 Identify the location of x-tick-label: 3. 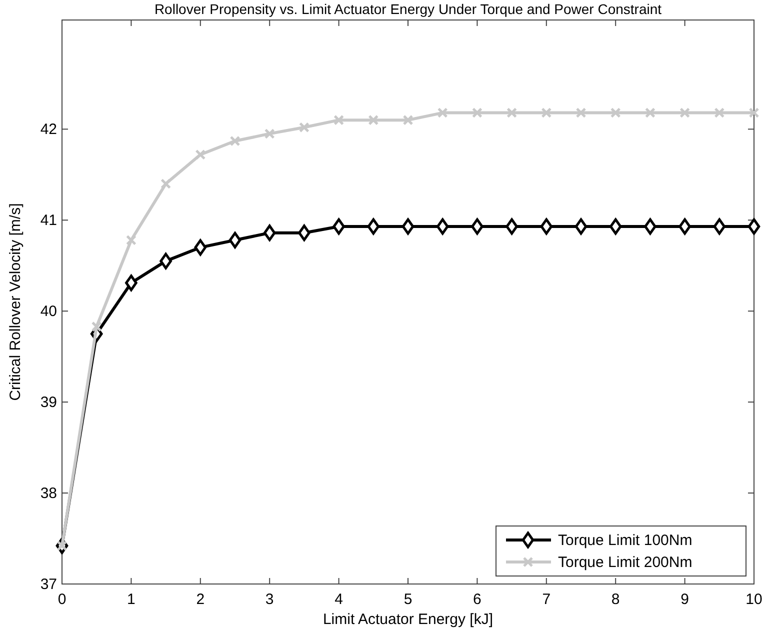
(269, 599).